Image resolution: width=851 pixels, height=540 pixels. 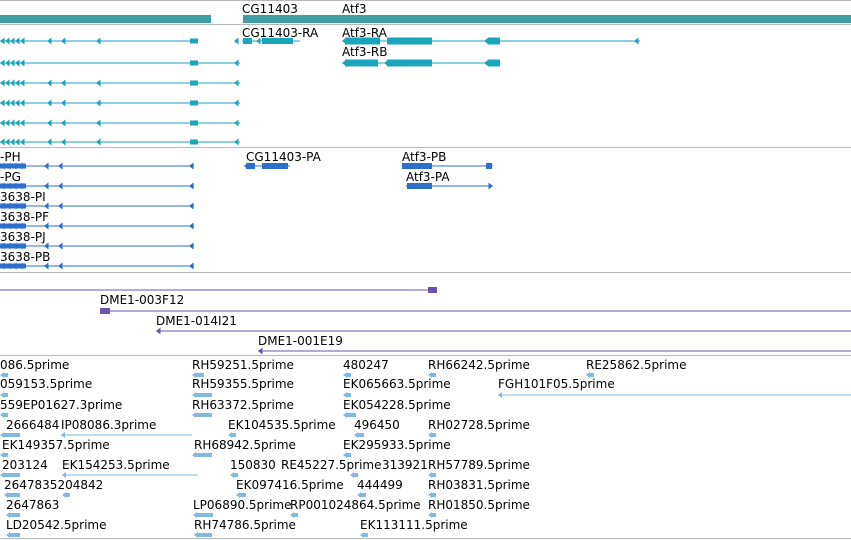 What do you see at coordinates (10, 177) in the screenshot?
I see `protein-label-pg: -PG` at bounding box center [10, 177].